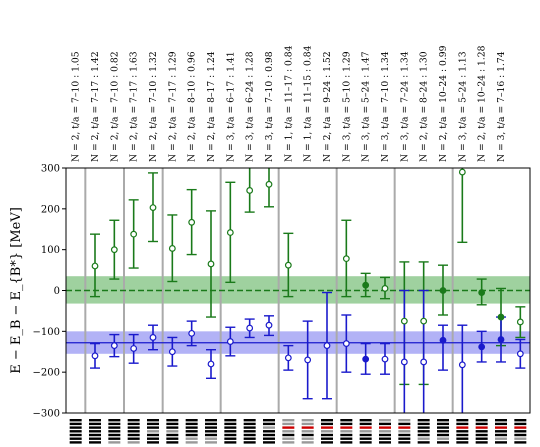 The width and height of the screenshot is (540, 447). Describe the element at coordinates (462, 106) in the screenshot. I see `fit-label: N = 3, t/a = 5–24 : 1.13` at that location.